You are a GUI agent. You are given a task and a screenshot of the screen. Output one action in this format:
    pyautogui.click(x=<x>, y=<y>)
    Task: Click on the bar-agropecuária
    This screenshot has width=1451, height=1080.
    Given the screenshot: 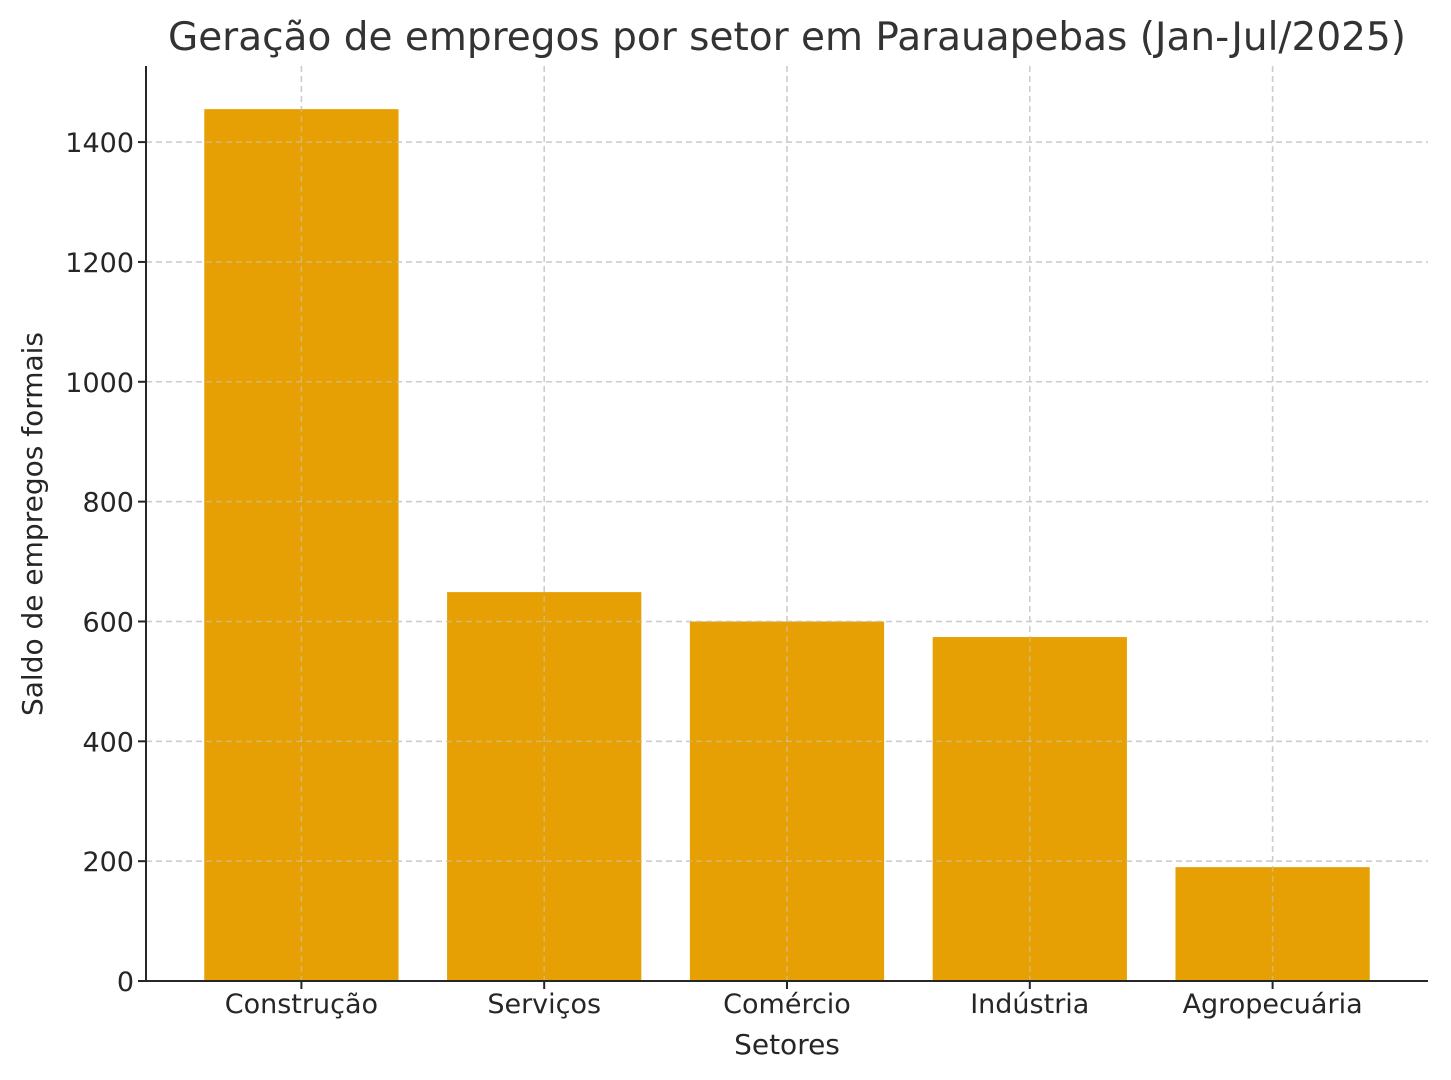 What is the action you would take?
    pyautogui.click(x=1272, y=924)
    